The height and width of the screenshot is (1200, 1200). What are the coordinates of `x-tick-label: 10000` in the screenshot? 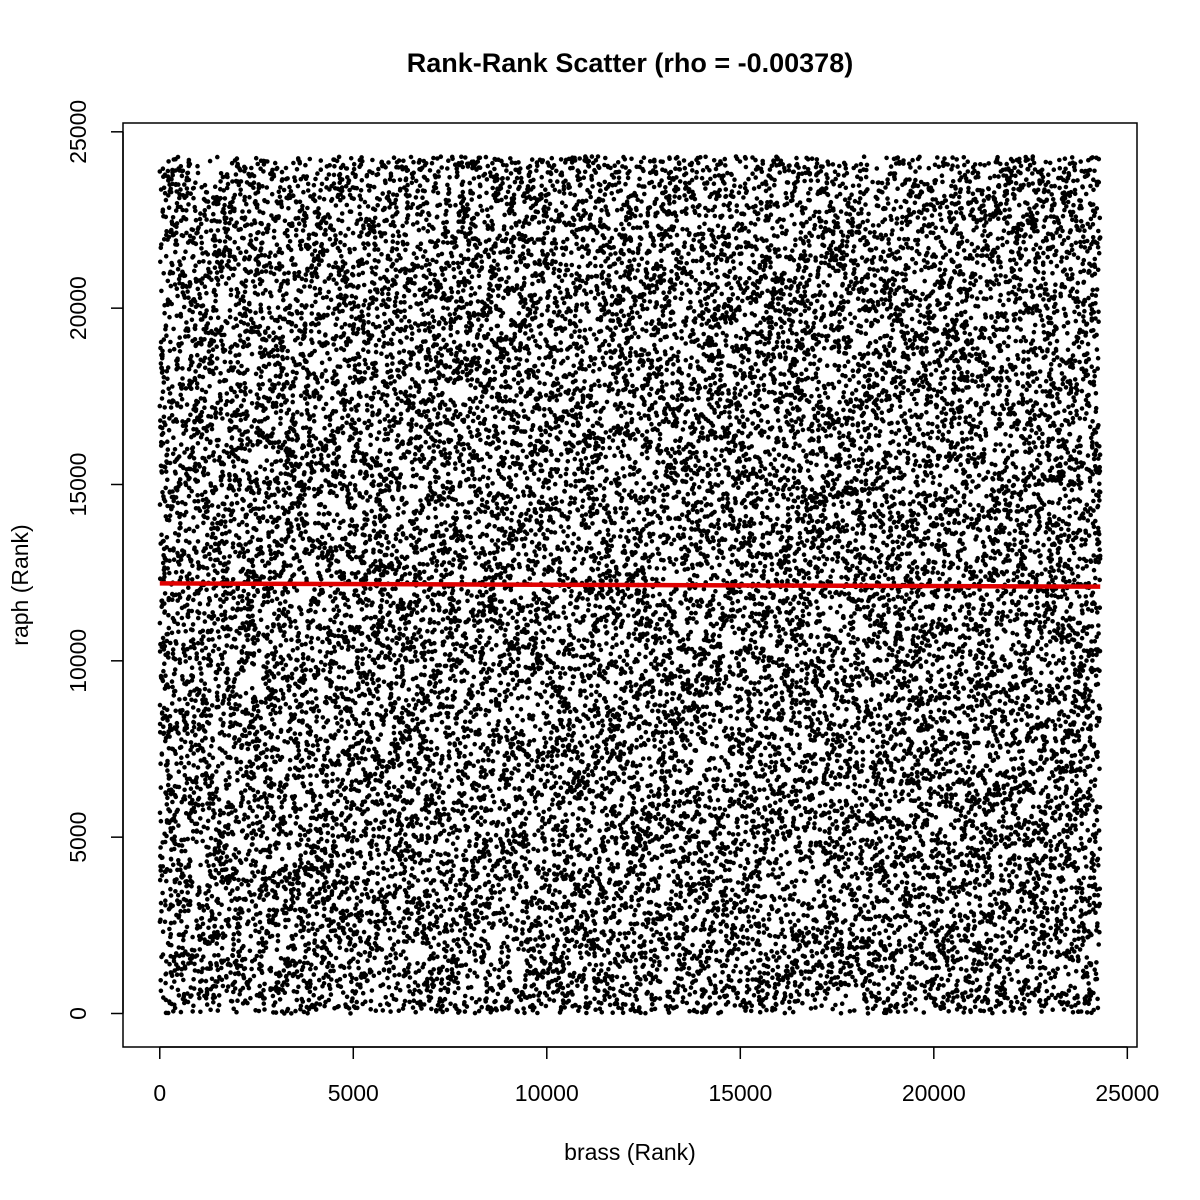 It's located at (547, 1093).